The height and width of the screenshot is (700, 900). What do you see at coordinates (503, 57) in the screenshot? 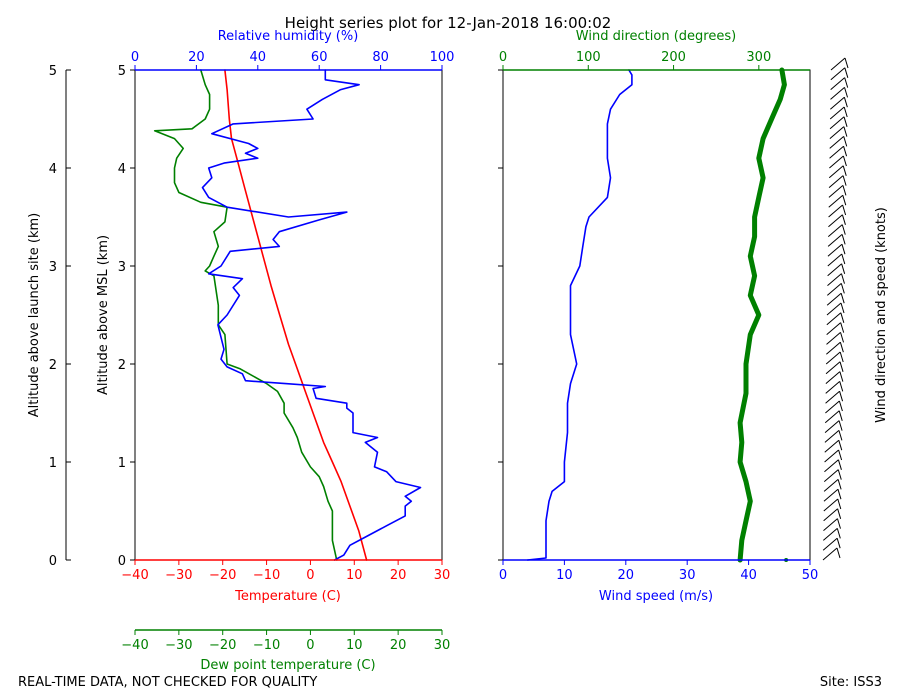
I see `wind-direction-tick-label: 0` at bounding box center [503, 57].